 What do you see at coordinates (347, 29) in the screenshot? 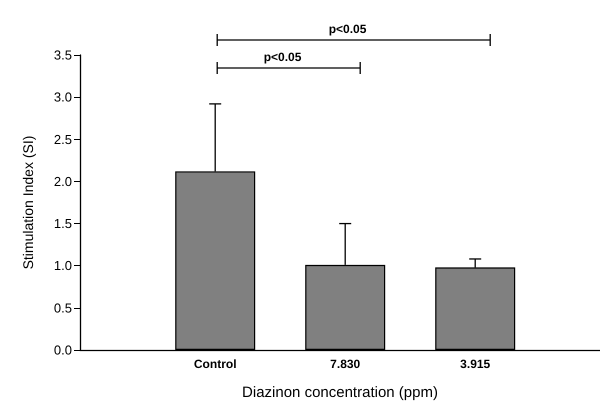
I see `text: p<0.05` at bounding box center [347, 29].